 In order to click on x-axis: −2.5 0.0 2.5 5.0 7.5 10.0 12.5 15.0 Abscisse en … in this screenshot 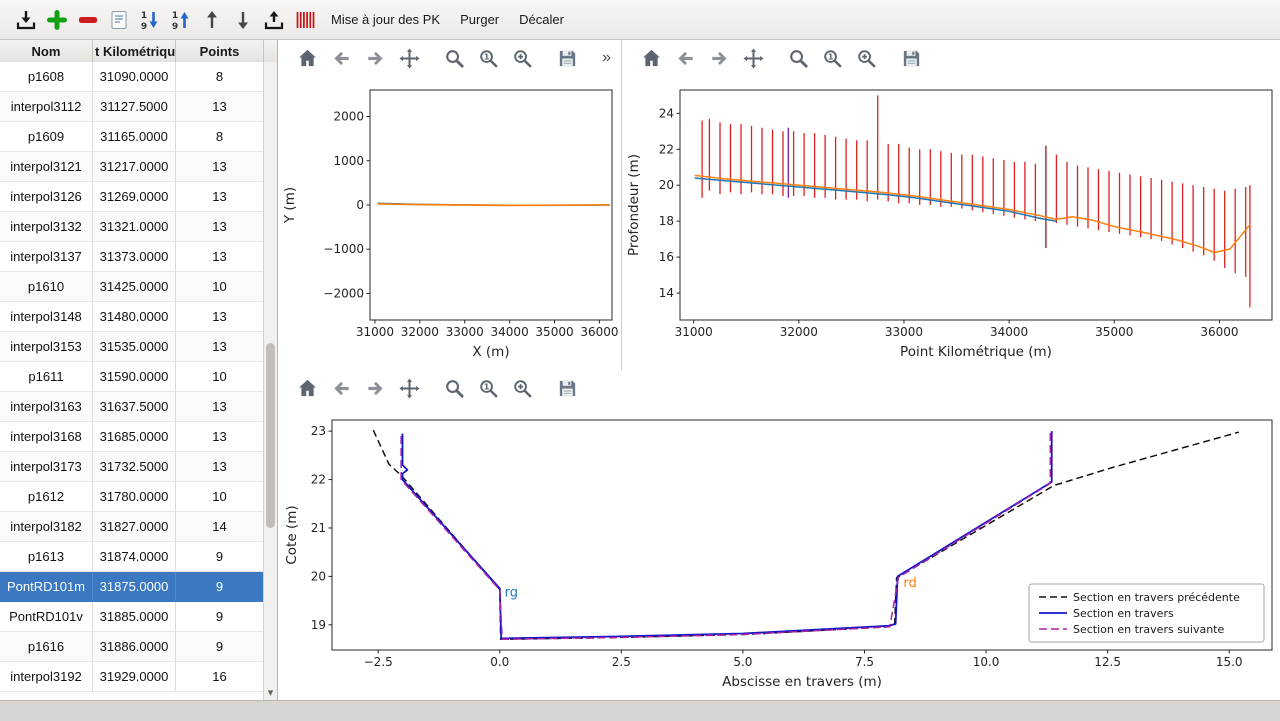, I will do `click(803, 670)`.